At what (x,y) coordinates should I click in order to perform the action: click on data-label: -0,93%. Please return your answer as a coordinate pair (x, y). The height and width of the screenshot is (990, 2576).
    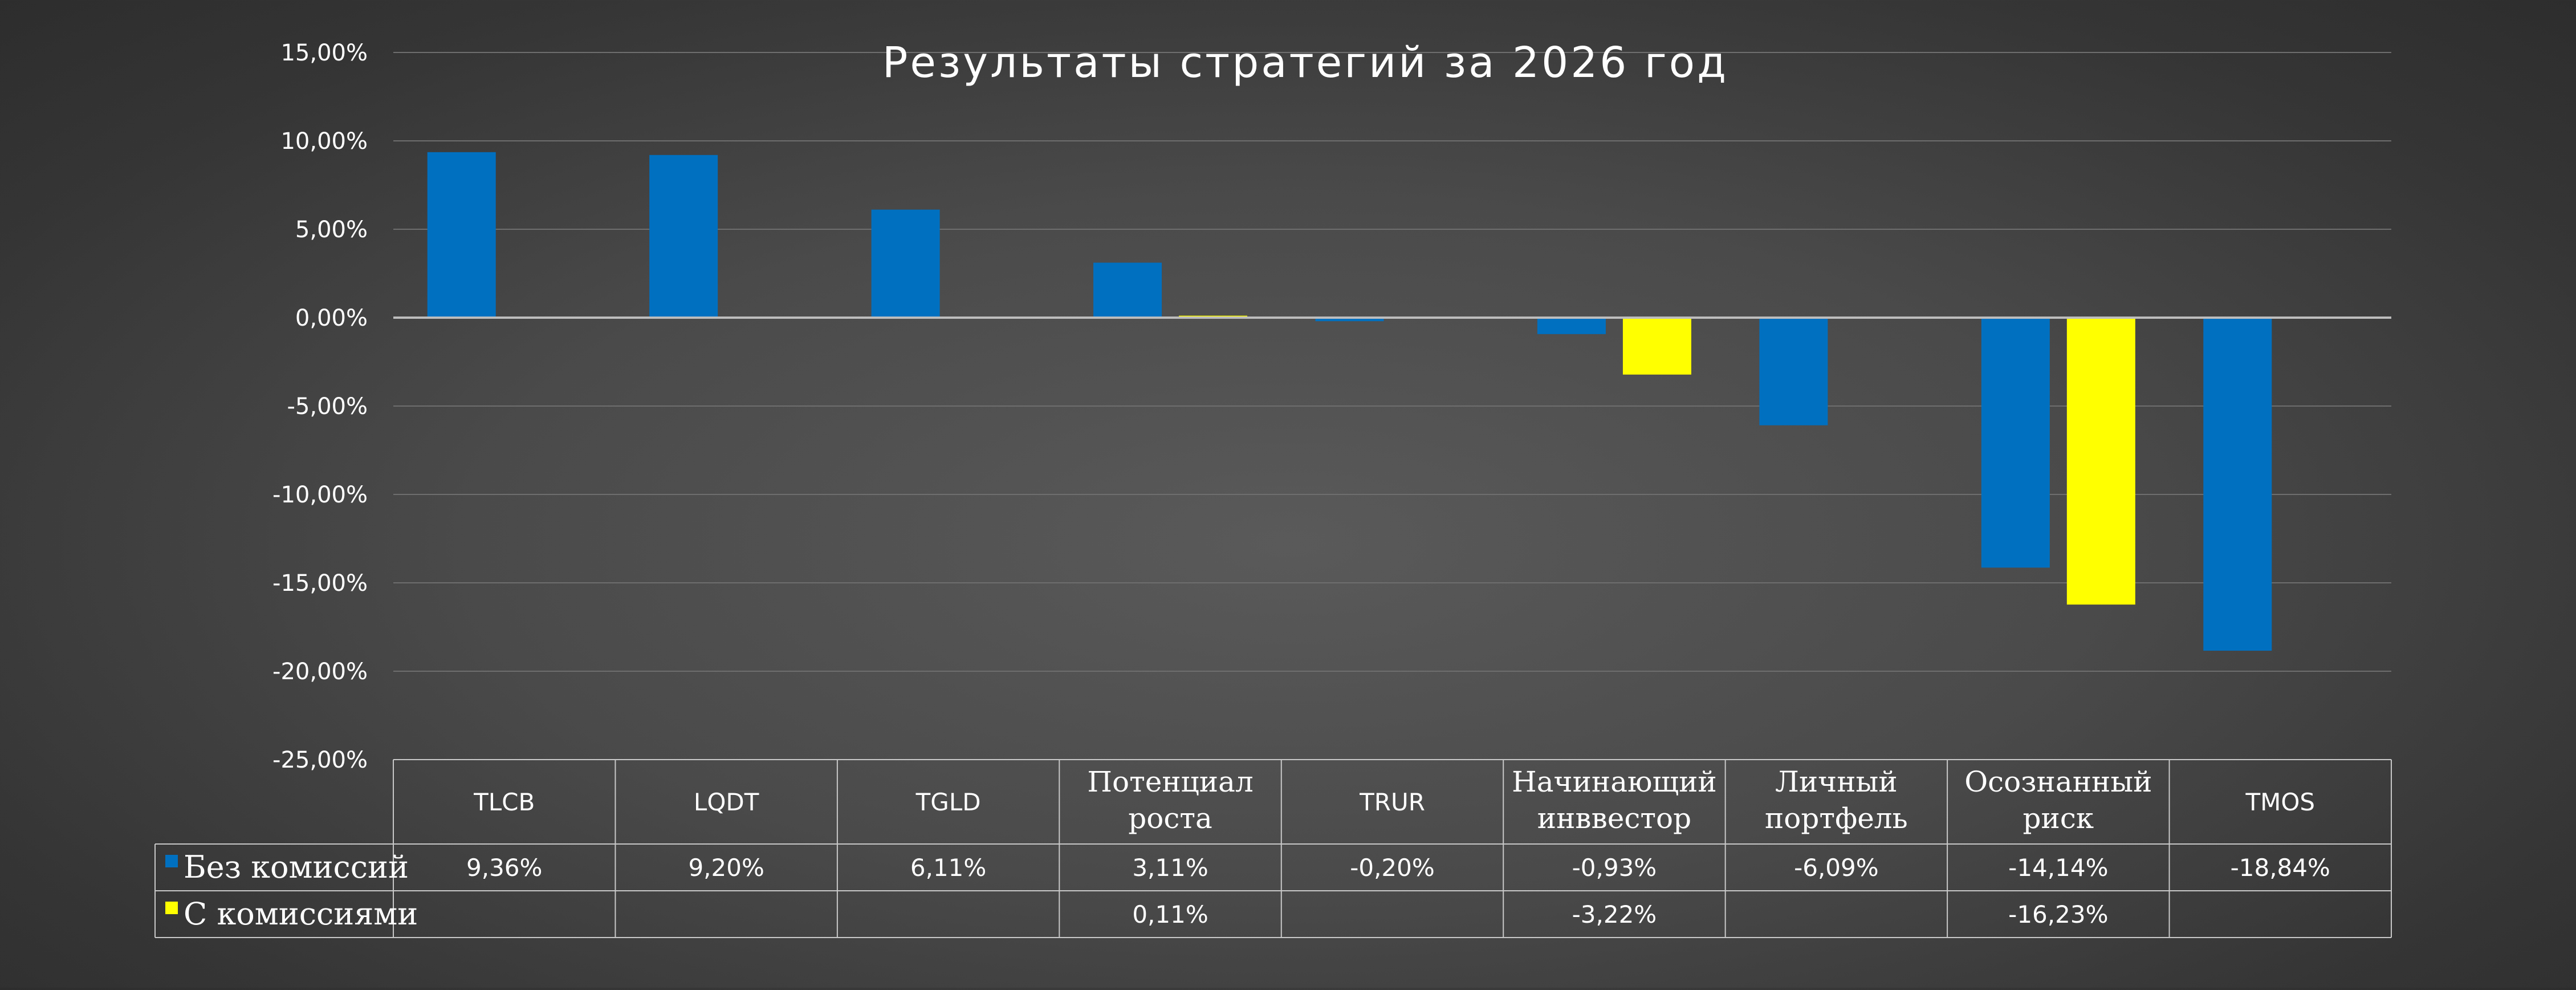
    Looking at the image, I should click on (1614, 868).